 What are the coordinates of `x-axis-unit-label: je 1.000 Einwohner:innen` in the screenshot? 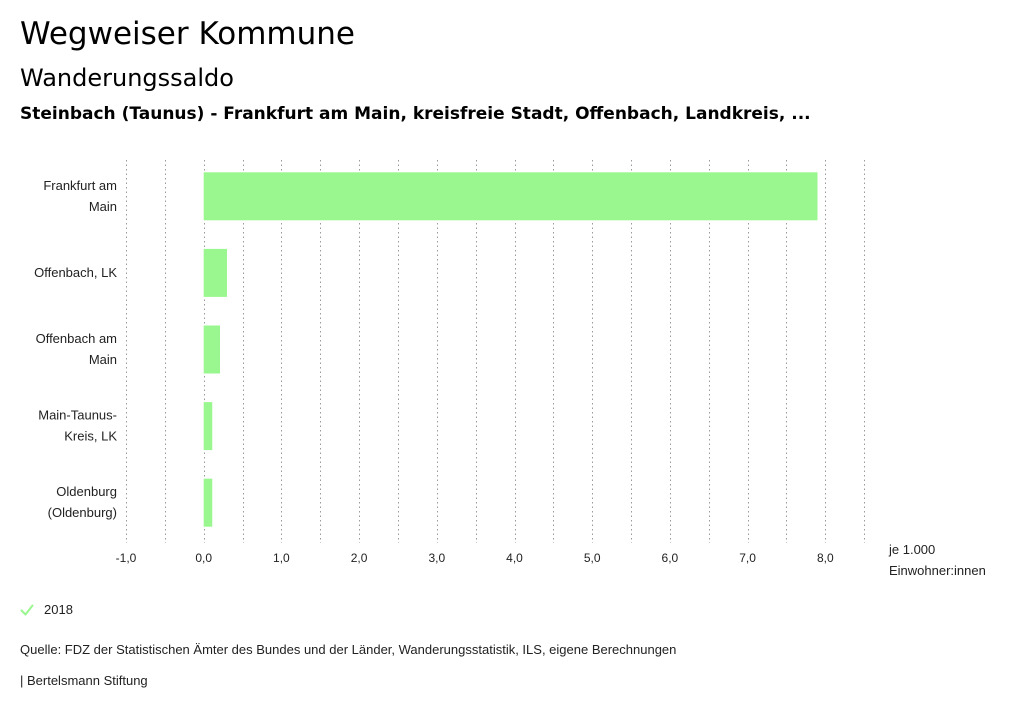 It's located at (937, 560).